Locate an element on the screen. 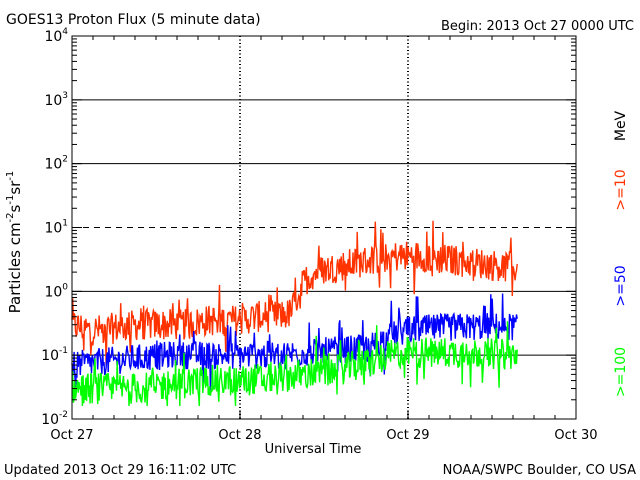 This screenshot has width=640, height=480. legend-entry: >=50 is located at coordinates (621, 285).